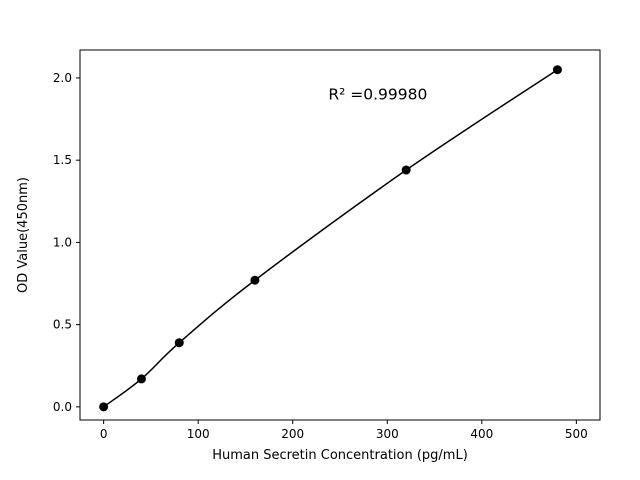 This screenshot has height=480, width=640. Describe the element at coordinates (62, 325) in the screenshot. I see `y-tick-label: 0.5` at that location.